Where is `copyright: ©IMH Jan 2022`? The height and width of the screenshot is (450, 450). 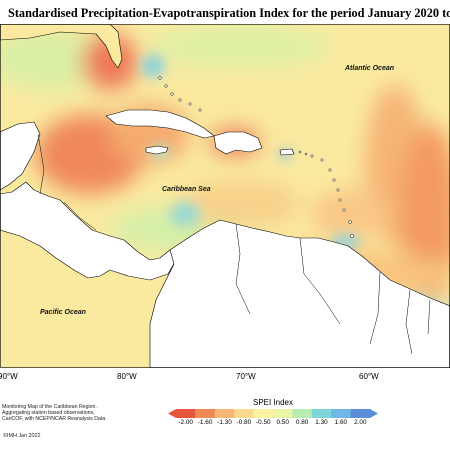 copyright: ©IMH Jan 2022 is located at coordinates (22, 436).